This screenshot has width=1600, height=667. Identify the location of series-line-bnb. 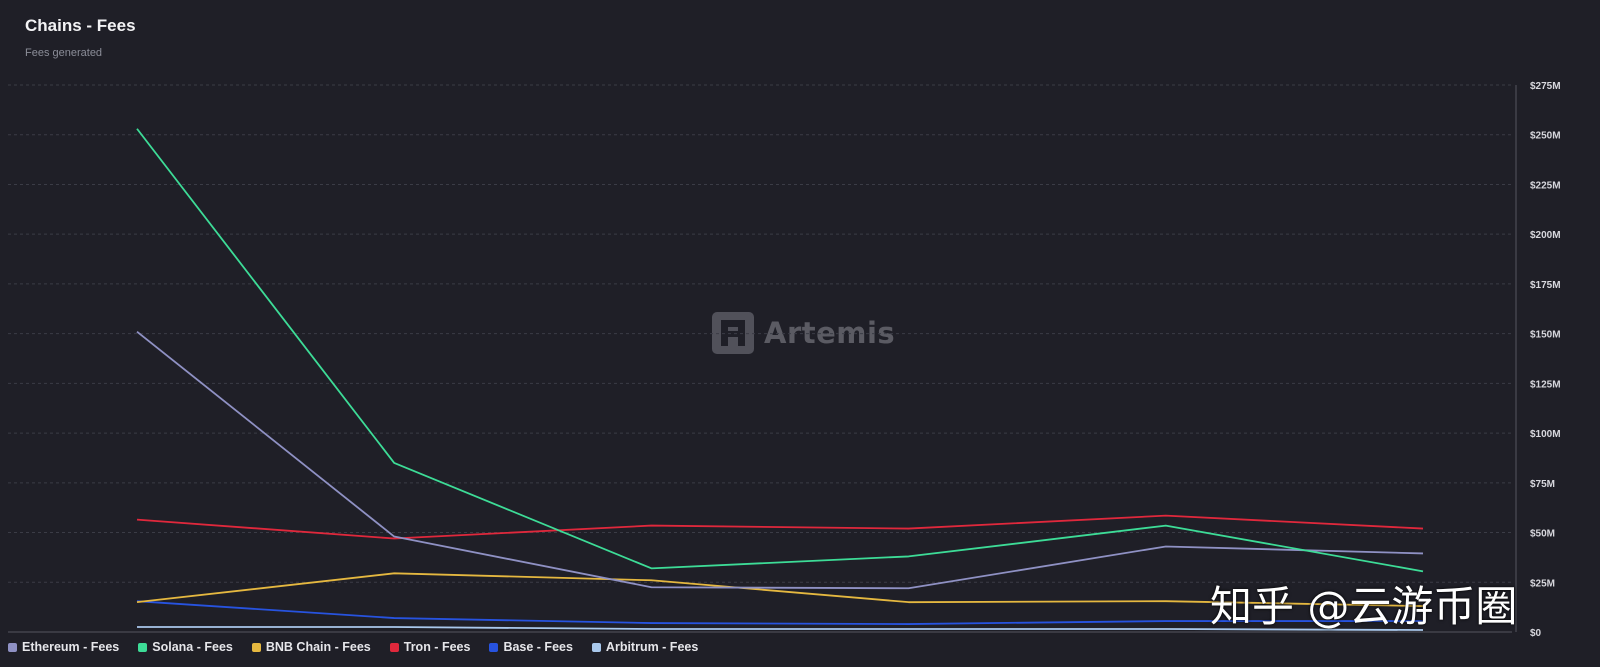
(780, 590).